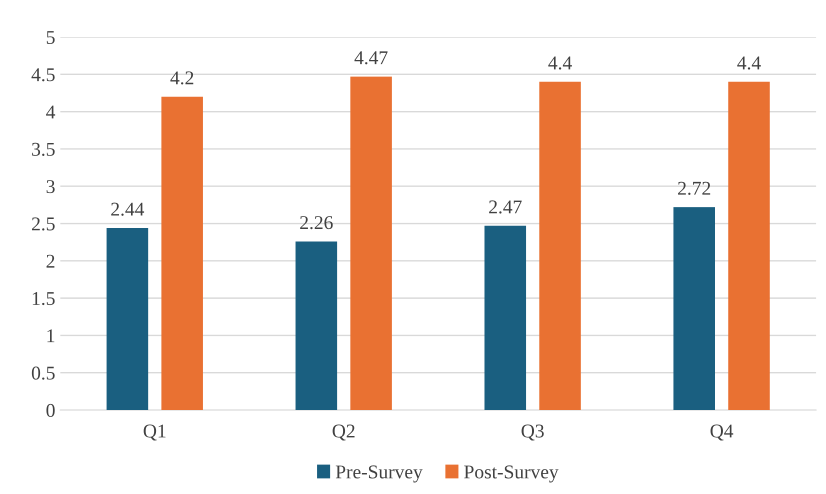  What do you see at coordinates (722, 432) in the screenshot?
I see `x-tick-label: Q4` at bounding box center [722, 432].